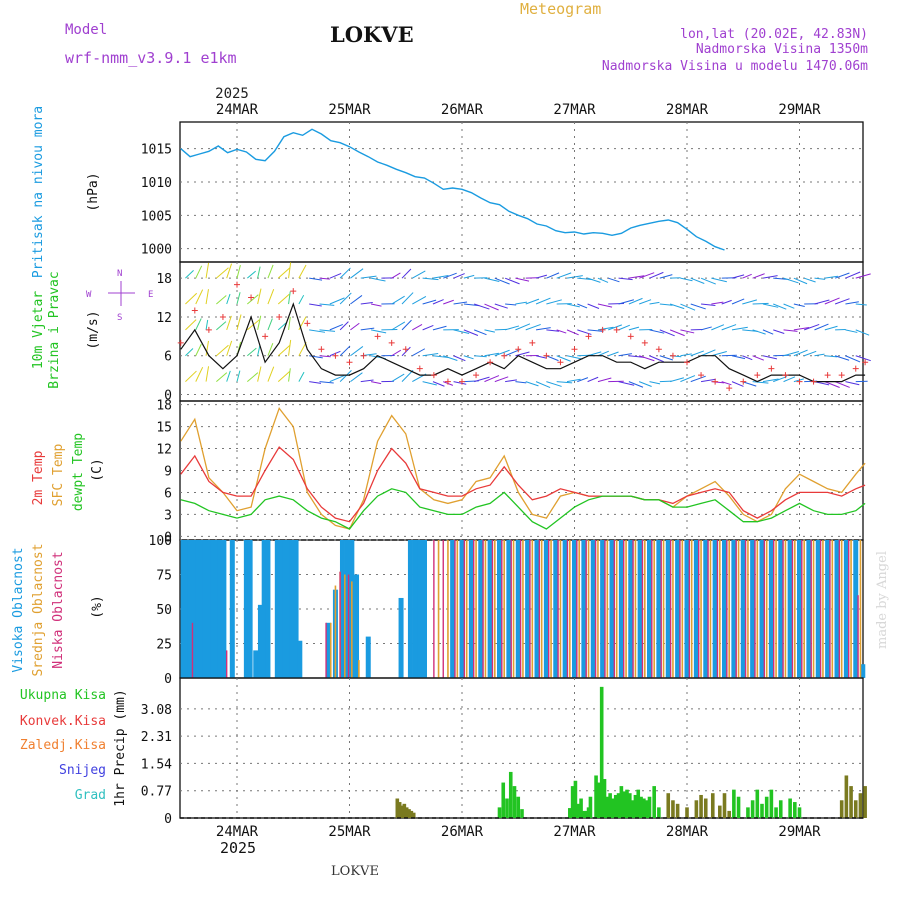  What do you see at coordinates (523, 343) in the screenshot?
I see `wind-speed-line` at bounding box center [523, 343].